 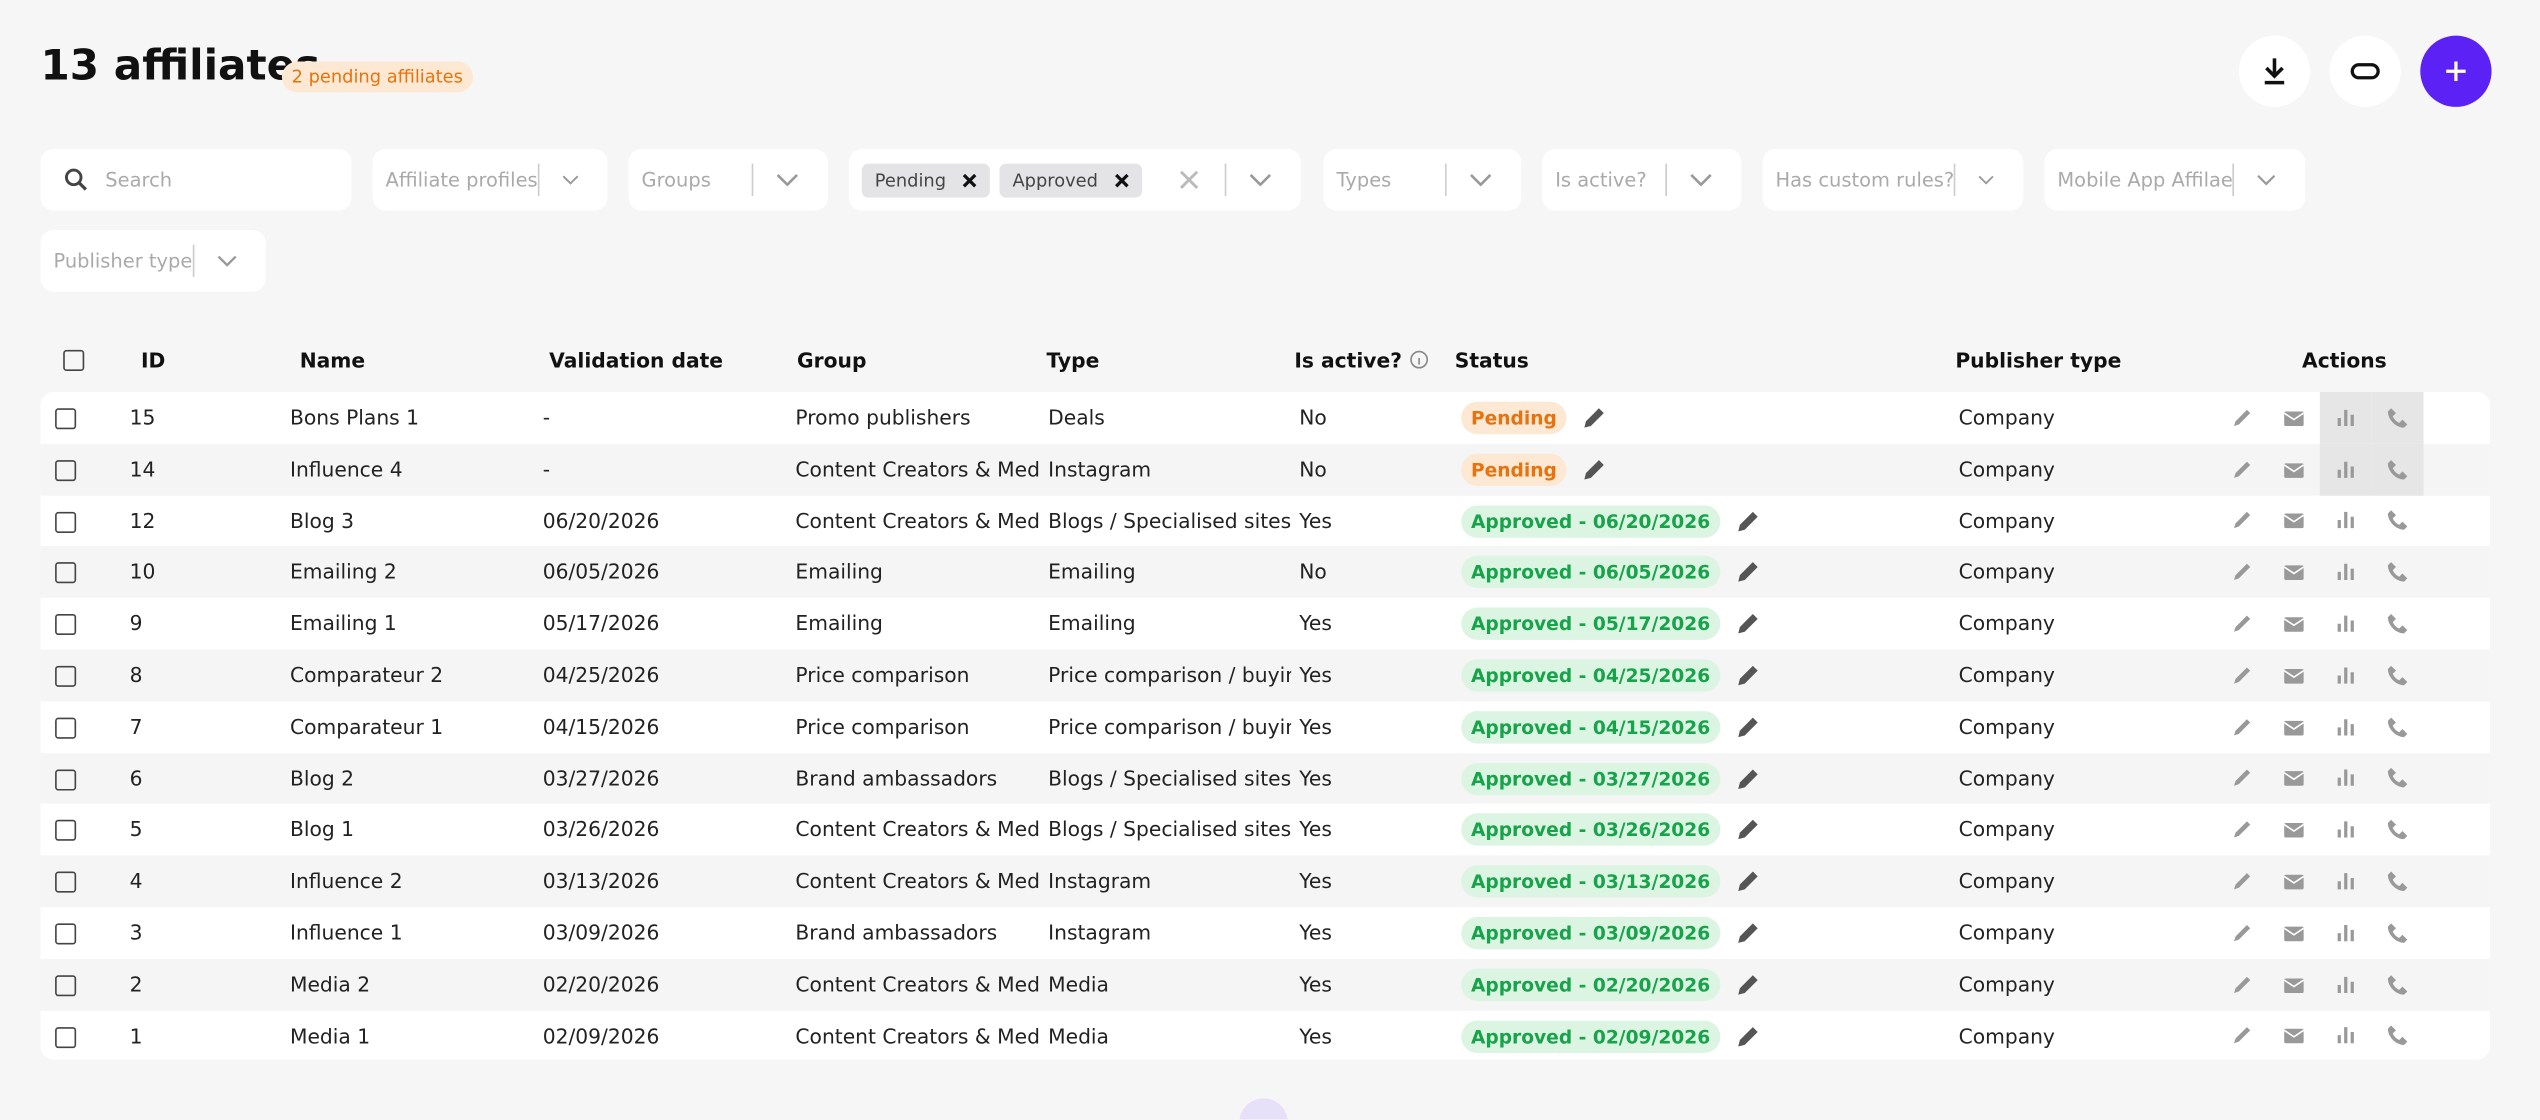 What do you see at coordinates (490, 180) in the screenshot?
I see `filter-select: Affiliate profiles` at bounding box center [490, 180].